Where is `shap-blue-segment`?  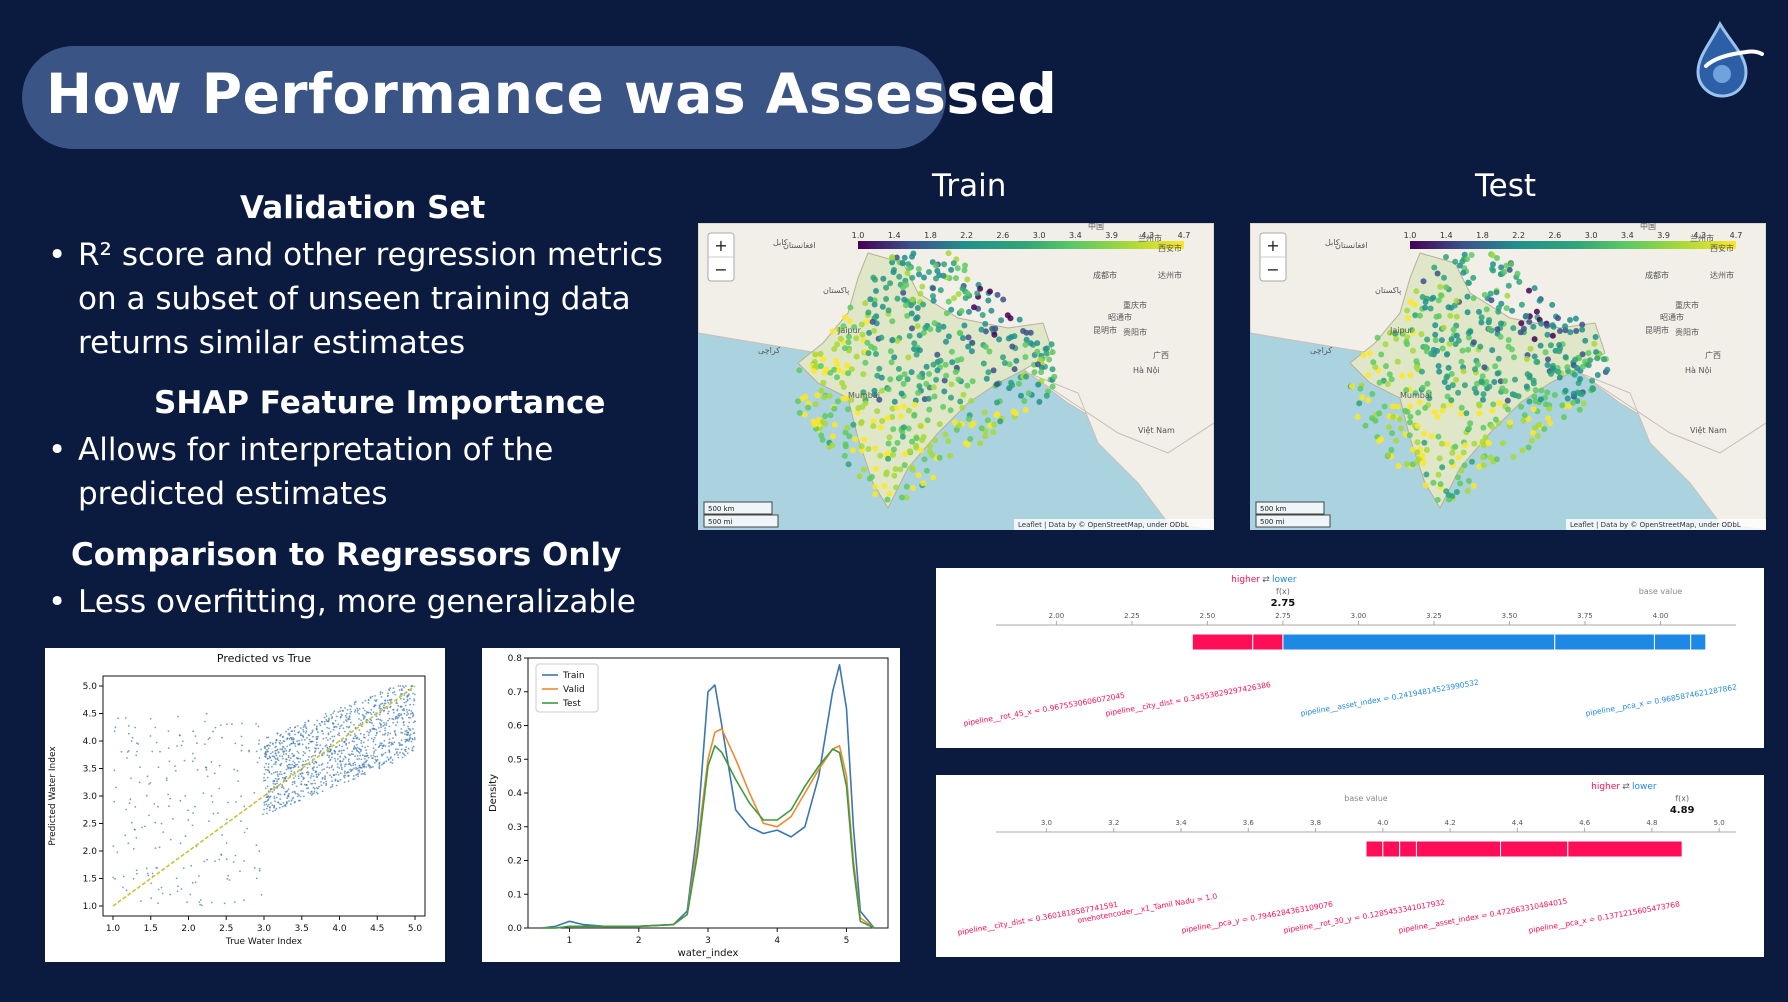
shap-blue-segment is located at coordinates (1698, 642).